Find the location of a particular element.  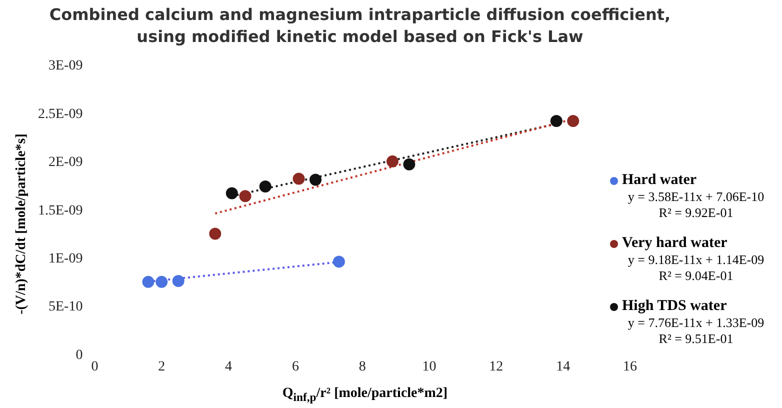

y-tick-label: 2.5E-09 is located at coordinates (60, 114).